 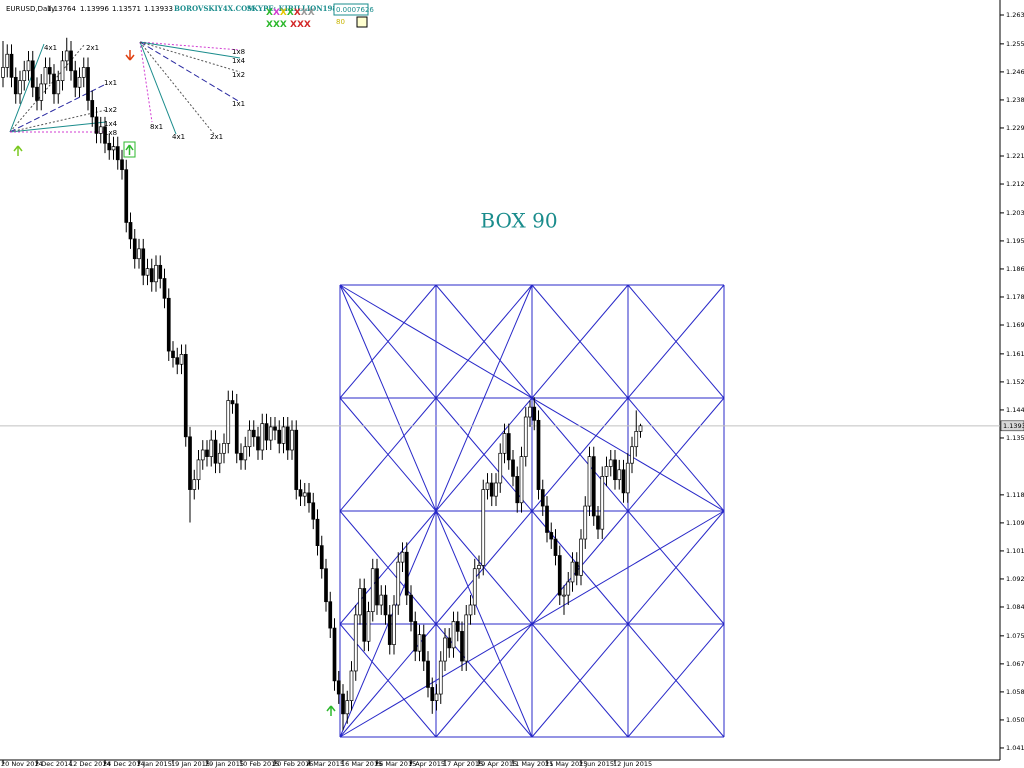 I want to click on ohlc-open: 1.13764, so click(x=61, y=9).